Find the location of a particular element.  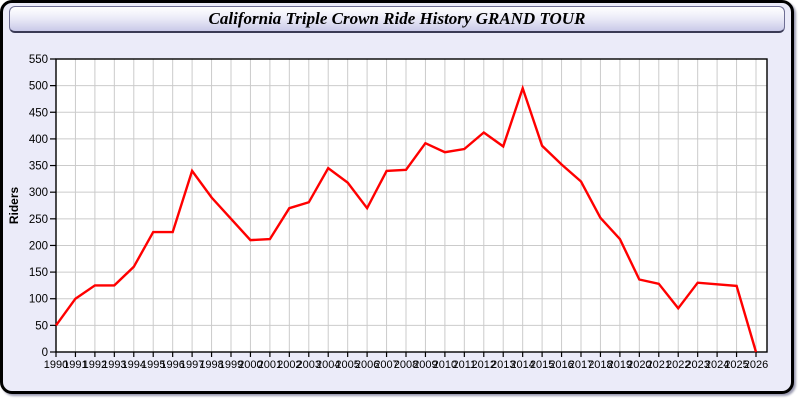

y-tick-label: 200 is located at coordinates (38, 246).